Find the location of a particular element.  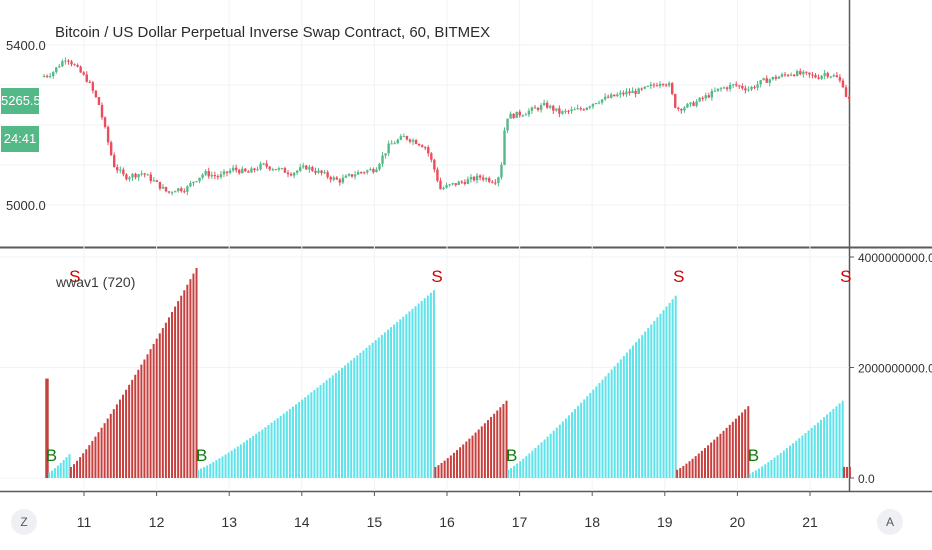

indicator-tick-label: 2000000000.0 is located at coordinates (895, 369).